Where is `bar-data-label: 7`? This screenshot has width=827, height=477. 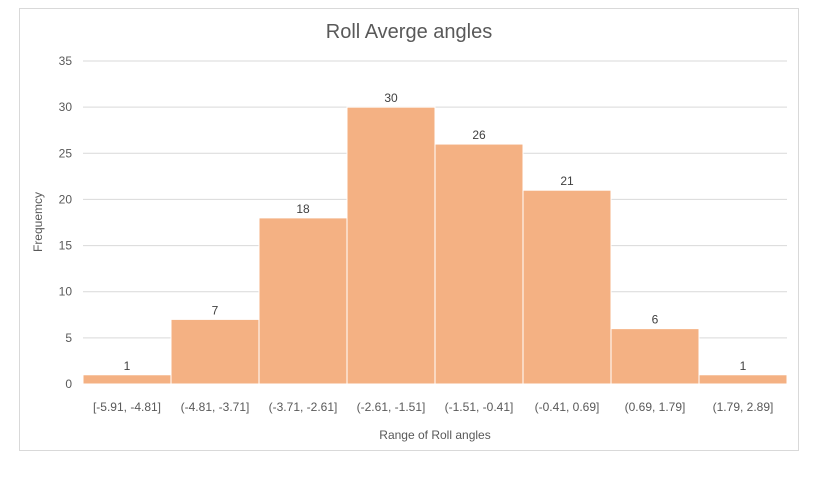 bar-data-label: 7 is located at coordinates (215, 310).